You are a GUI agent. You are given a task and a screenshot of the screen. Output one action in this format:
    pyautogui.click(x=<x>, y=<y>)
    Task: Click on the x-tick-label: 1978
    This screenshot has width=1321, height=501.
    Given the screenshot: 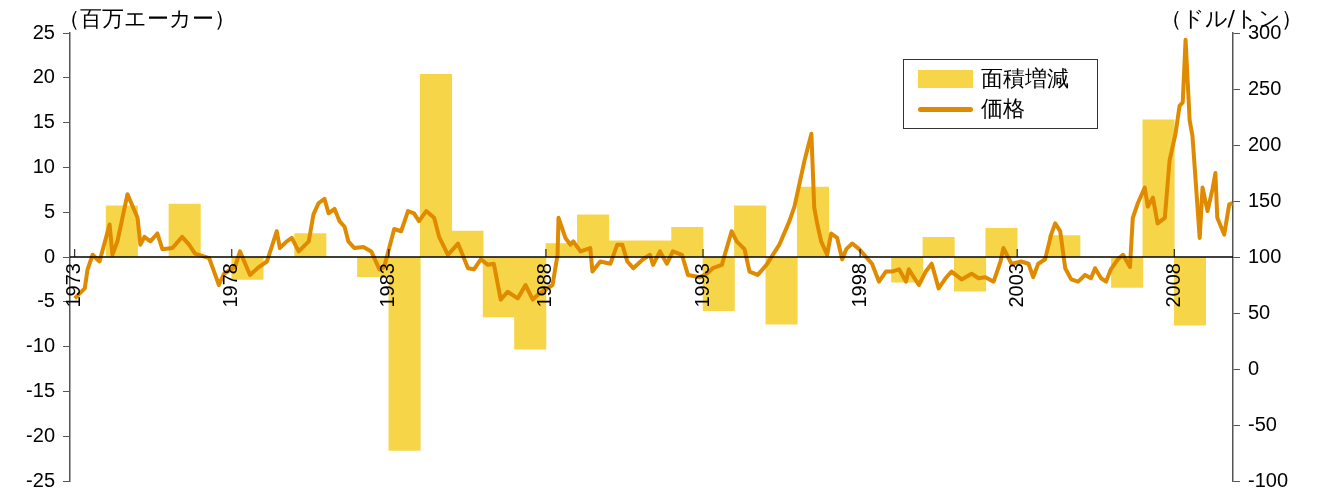 What is the action you would take?
    pyautogui.click(x=230, y=285)
    